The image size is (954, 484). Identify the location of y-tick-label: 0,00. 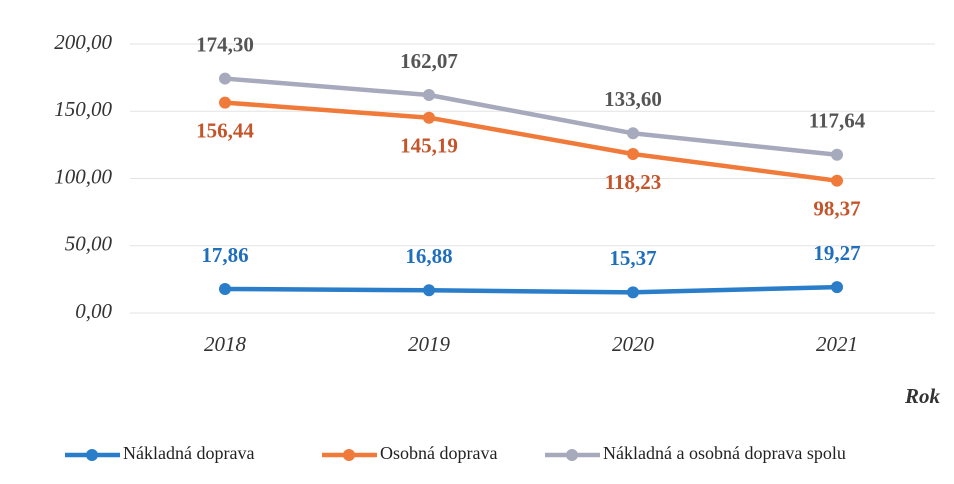
(93, 311).